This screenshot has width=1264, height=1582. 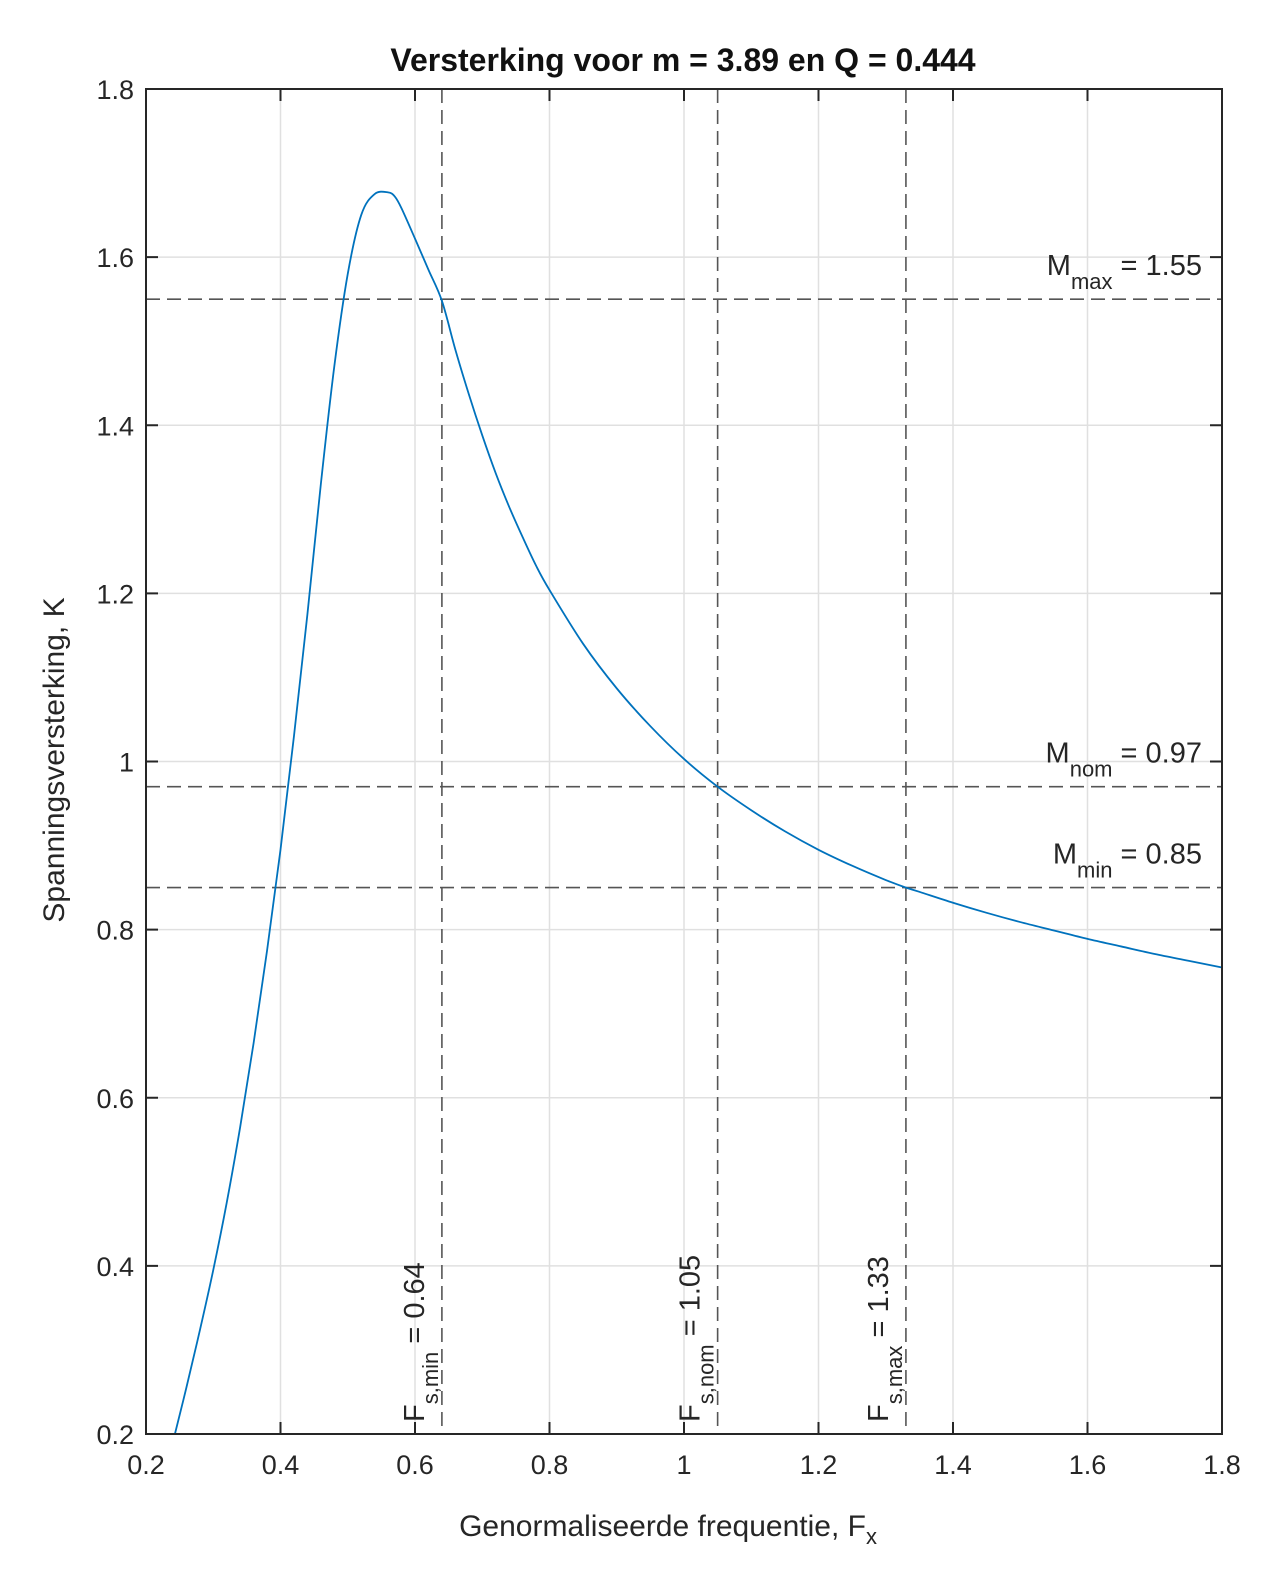 I want to click on x-tick-label: 1.2, so click(x=819, y=1465).